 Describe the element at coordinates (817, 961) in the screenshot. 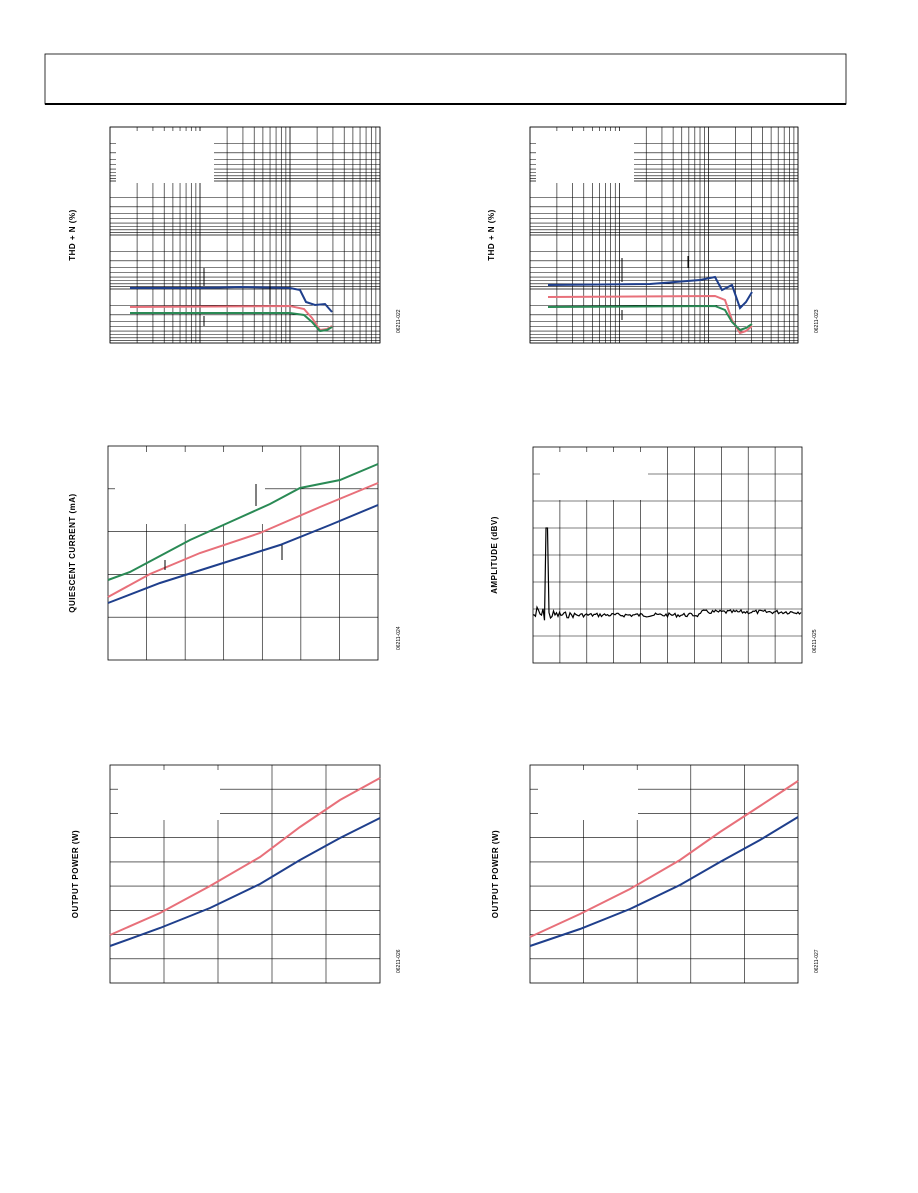

I see `figure-code: 06211-027` at that location.